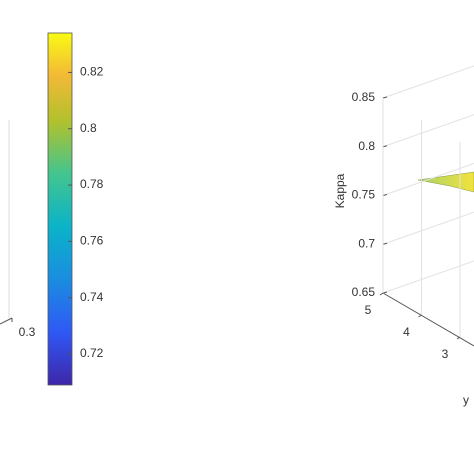 The image size is (474, 474). What do you see at coordinates (60, 209) in the screenshot?
I see `colorbar` at bounding box center [60, 209].